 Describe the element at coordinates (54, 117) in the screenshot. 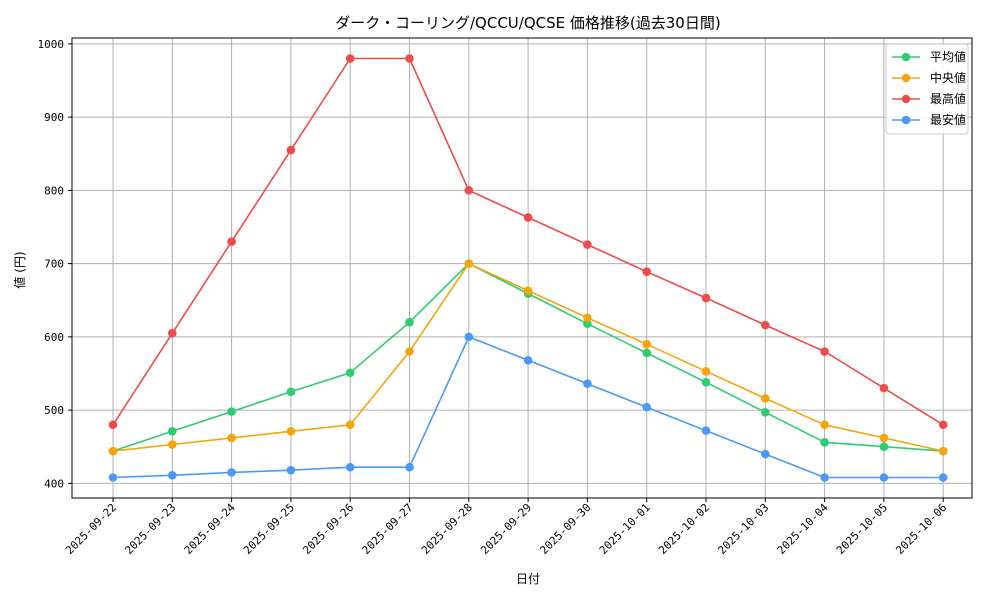

I see `y-tick-label: 900` at that location.